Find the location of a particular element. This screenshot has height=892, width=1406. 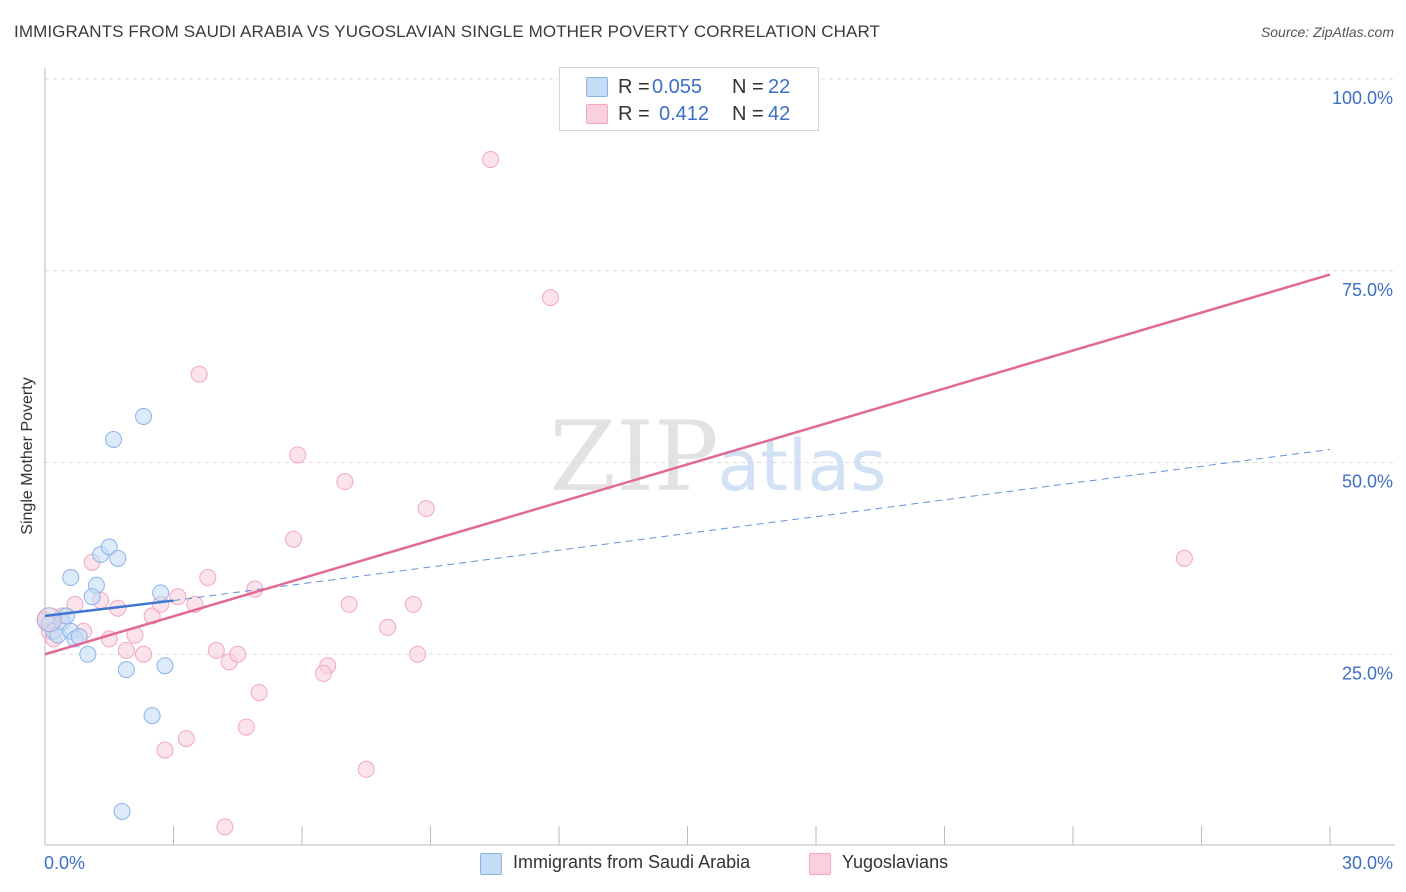

legend-swatch-blue is located at coordinates (597, 87).